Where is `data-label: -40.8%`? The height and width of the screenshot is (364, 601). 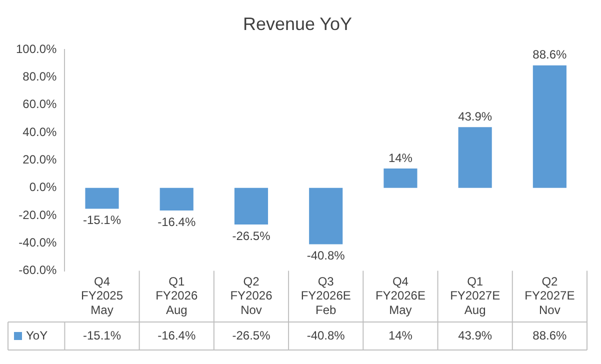
data-label: -40.8% is located at coordinates (326, 335).